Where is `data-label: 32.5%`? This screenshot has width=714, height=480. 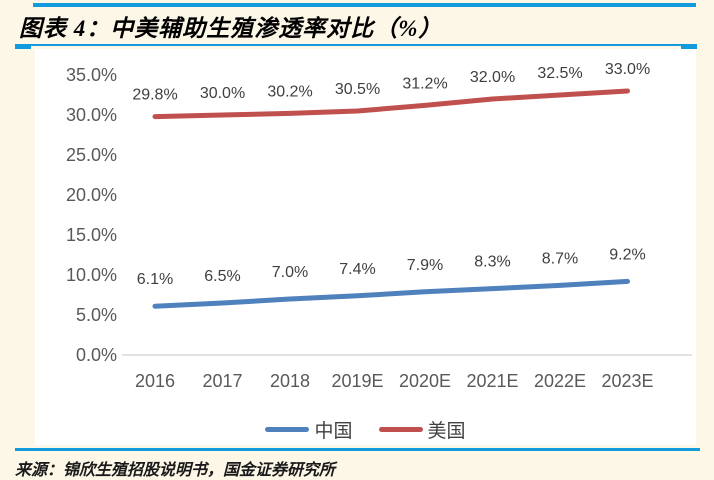
data-label: 32.5% is located at coordinates (559, 73).